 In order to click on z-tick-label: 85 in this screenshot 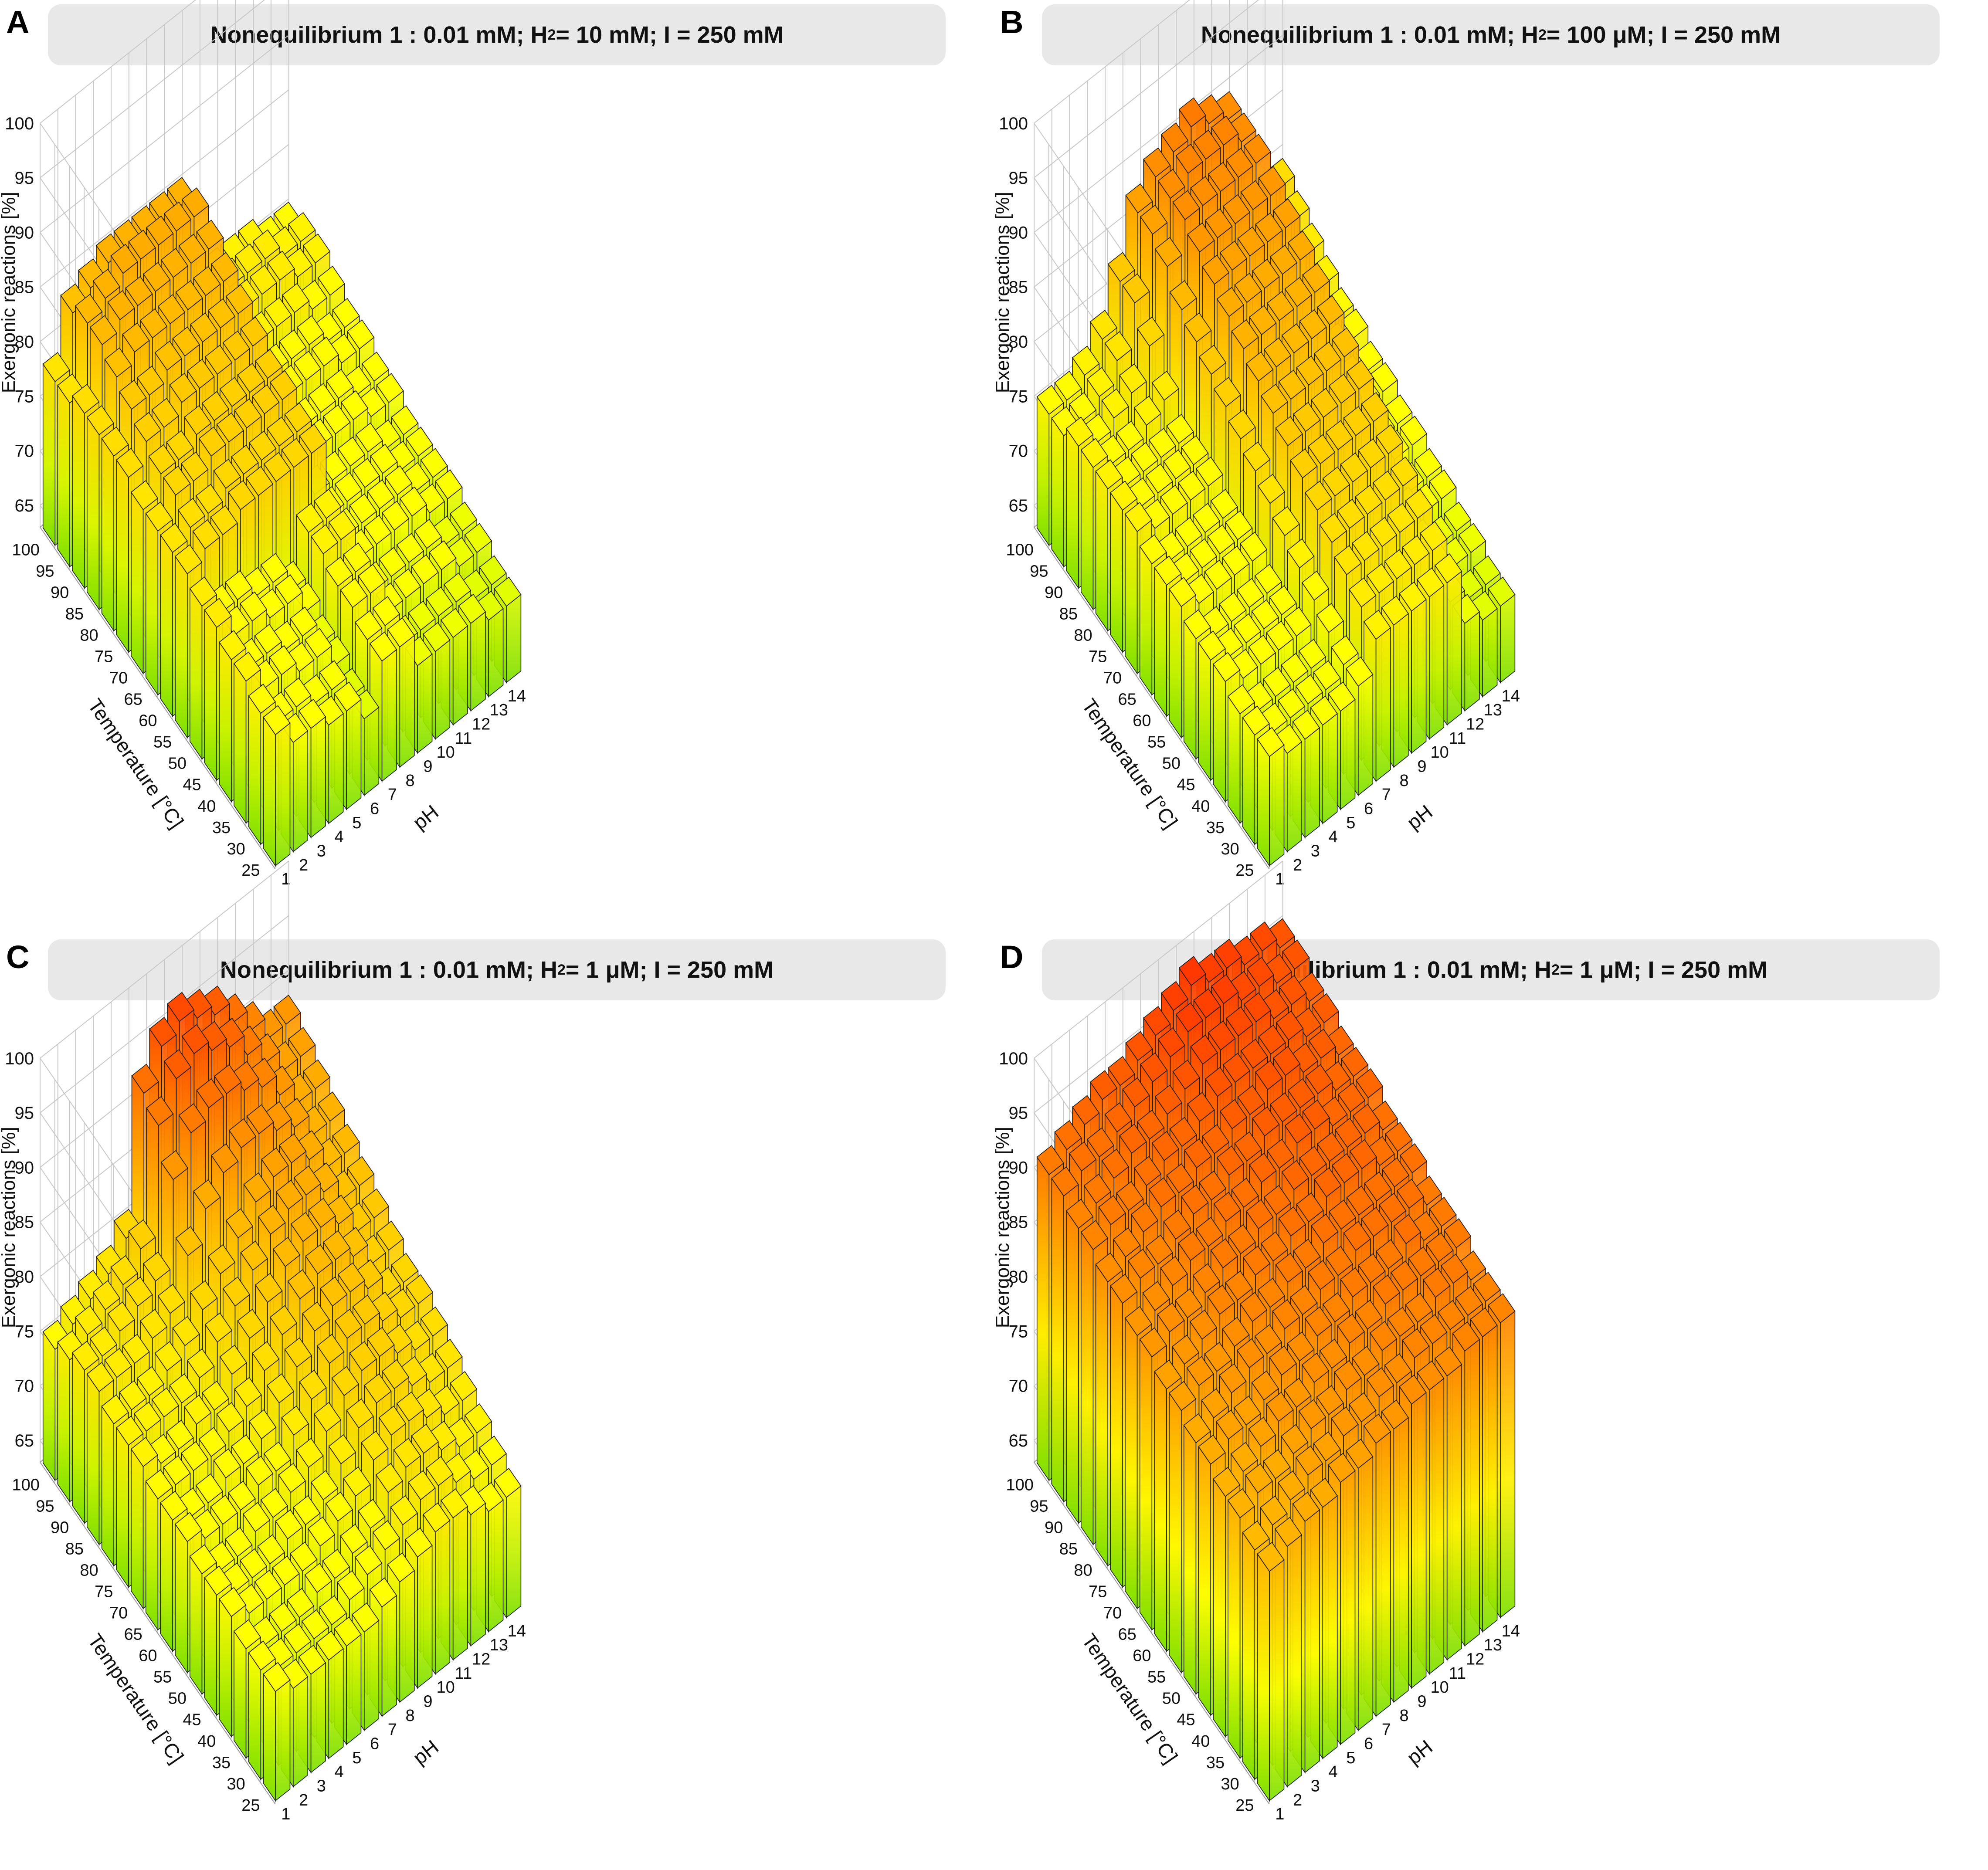, I will do `click(1019, 287)`.